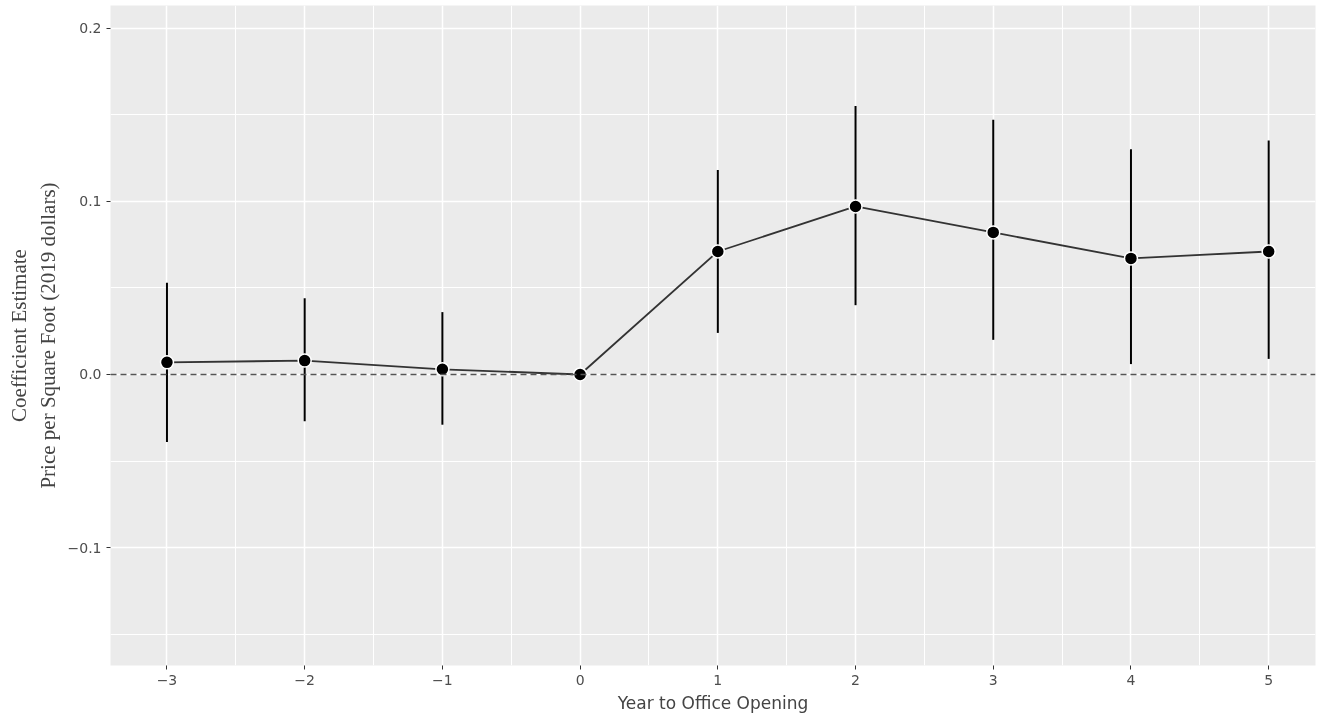  What do you see at coordinates (1131, 679) in the screenshot?
I see `x-tick-label: 4` at bounding box center [1131, 679].